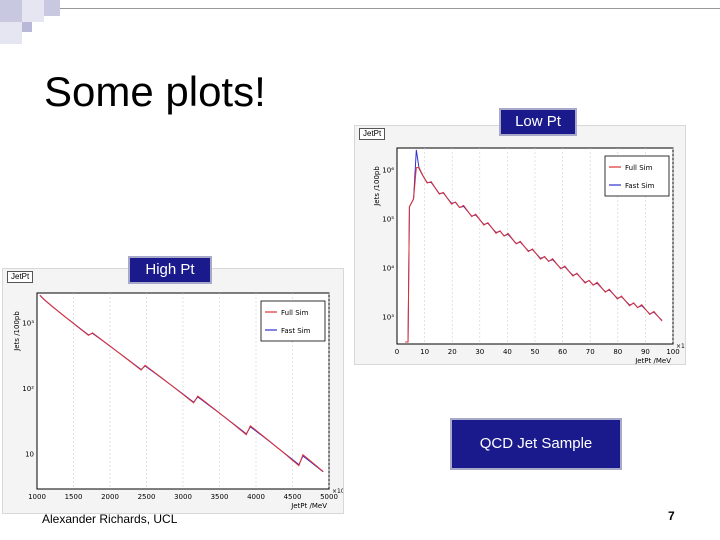  I want to click on low-pt-label: Low Pt, so click(538, 122).